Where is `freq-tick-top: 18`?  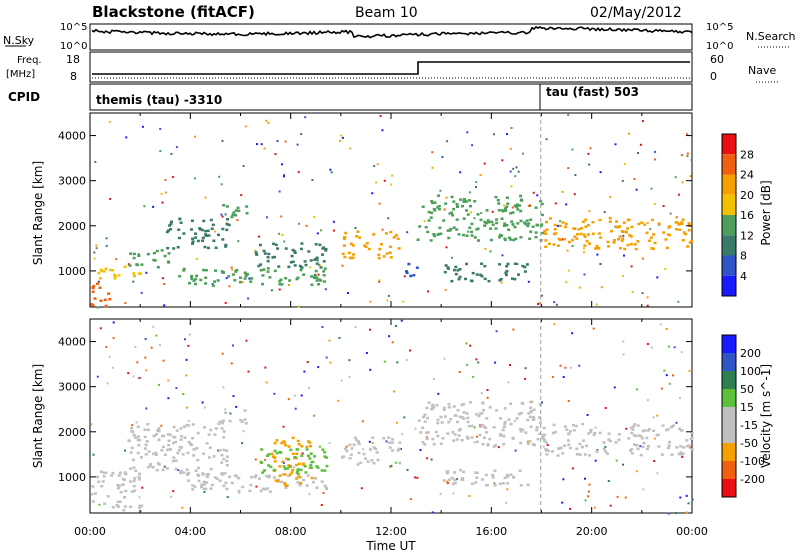 freq-tick-top: 18 is located at coordinates (73, 59).